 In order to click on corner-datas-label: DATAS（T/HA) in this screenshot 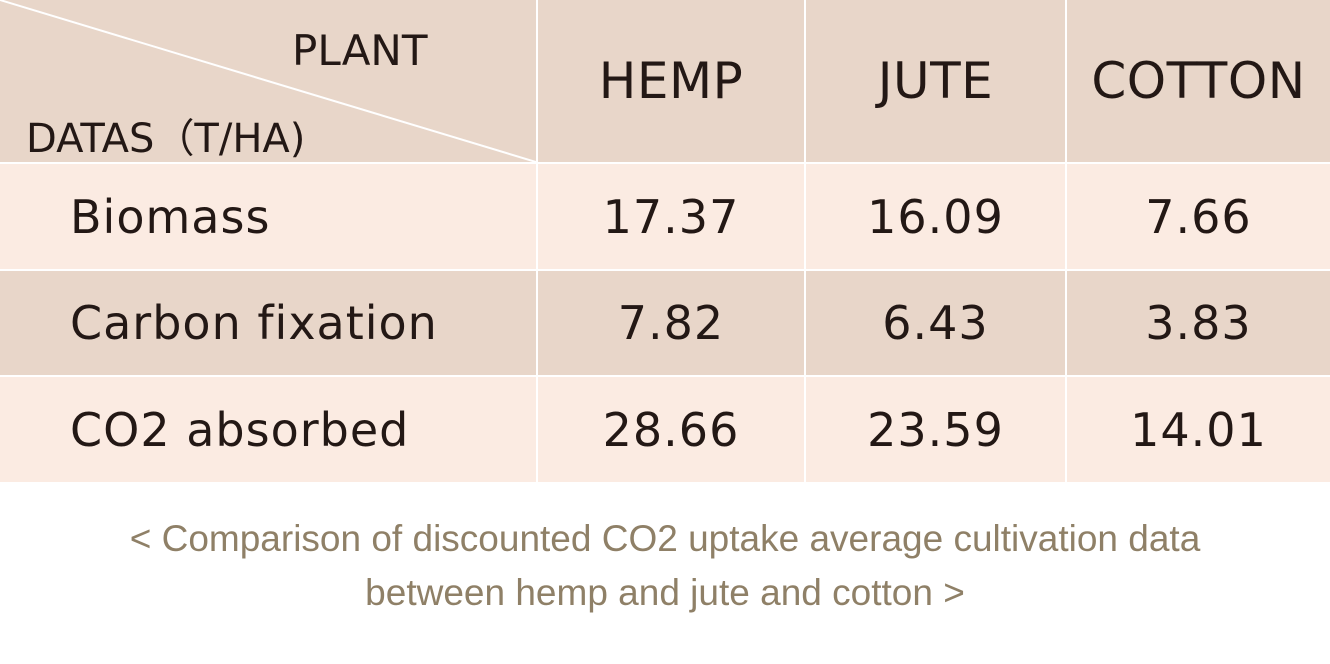, I will do `click(166, 139)`.